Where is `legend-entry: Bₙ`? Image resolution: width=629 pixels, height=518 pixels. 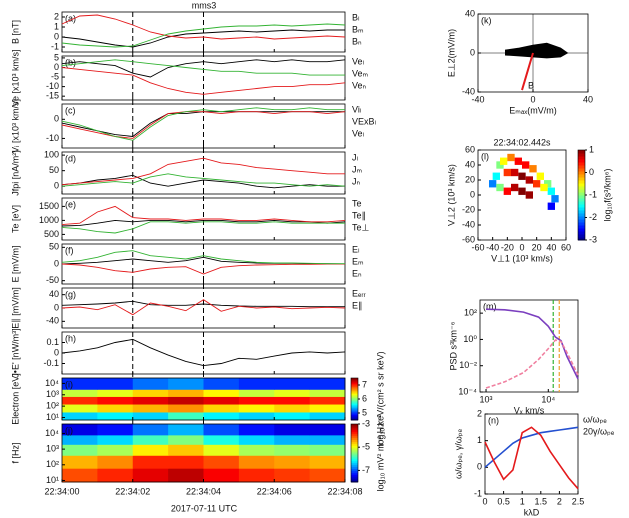
legend-entry: Bₙ is located at coordinates (357, 41).